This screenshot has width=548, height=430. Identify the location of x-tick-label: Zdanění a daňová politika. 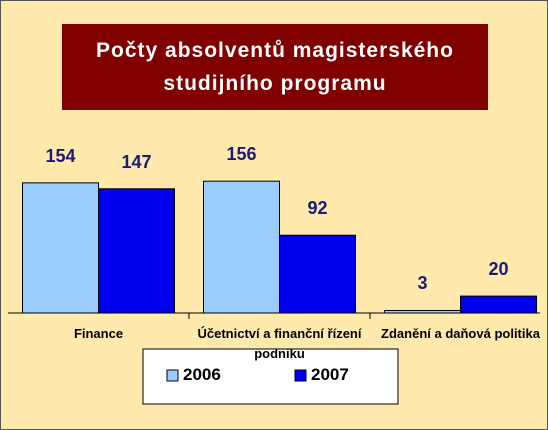
(460, 333).